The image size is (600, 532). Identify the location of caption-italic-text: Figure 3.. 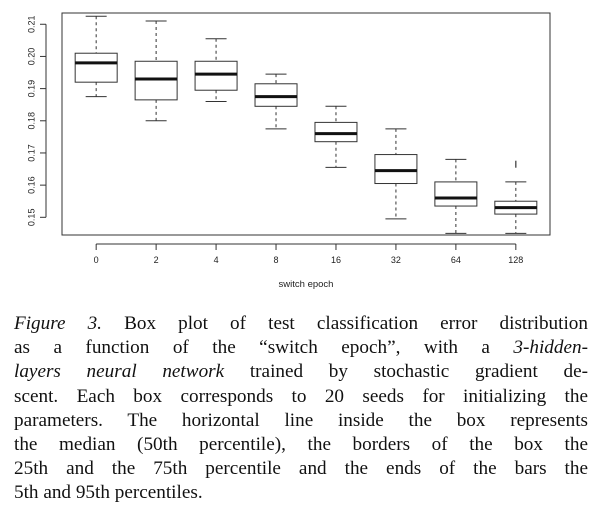
(58, 323).